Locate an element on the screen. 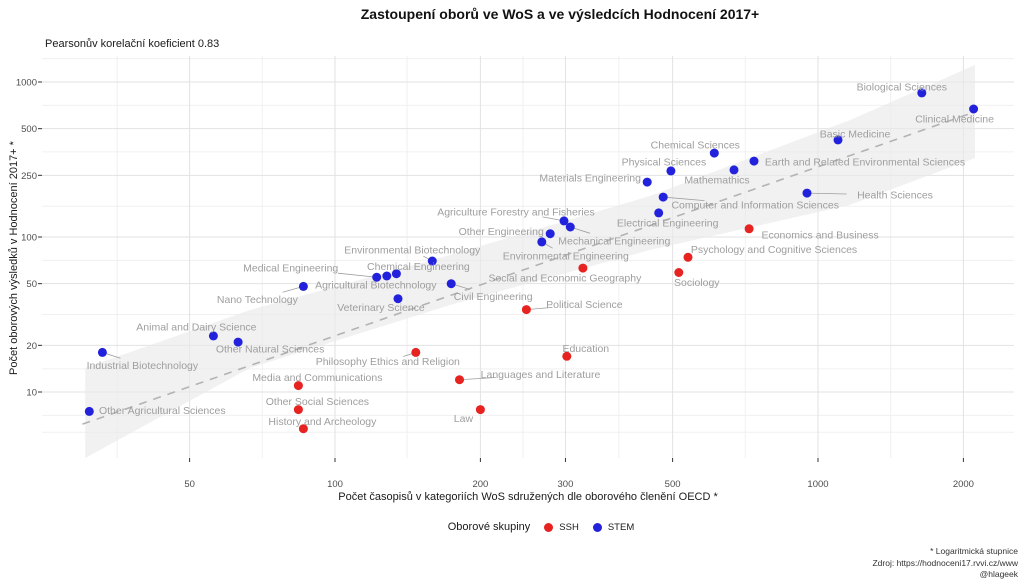 This screenshot has height=585, width=1024. point-label: Industrial Biotechnology is located at coordinates (143, 366).